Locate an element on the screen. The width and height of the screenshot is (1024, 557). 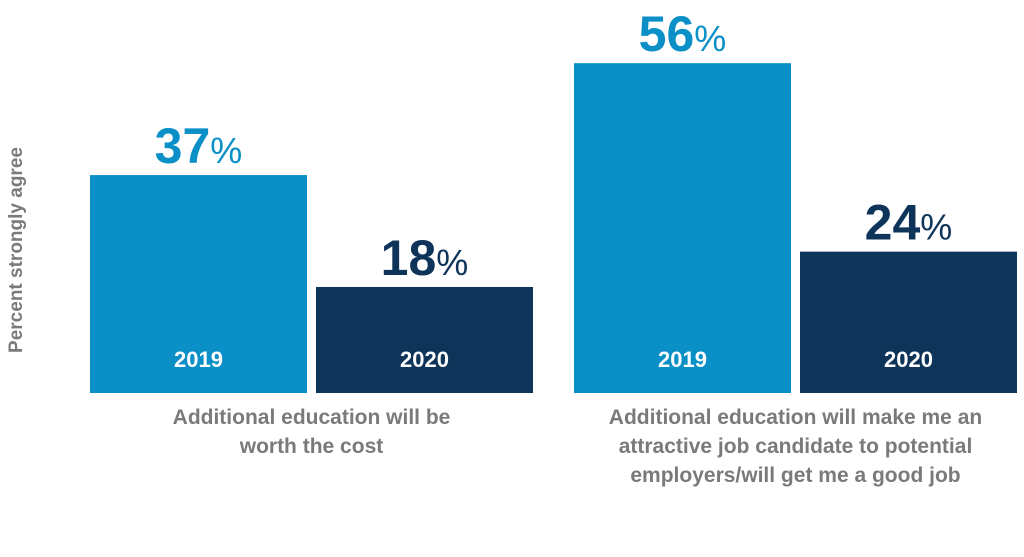
data-label-2019-cat2: 56% is located at coordinates (683, 34).